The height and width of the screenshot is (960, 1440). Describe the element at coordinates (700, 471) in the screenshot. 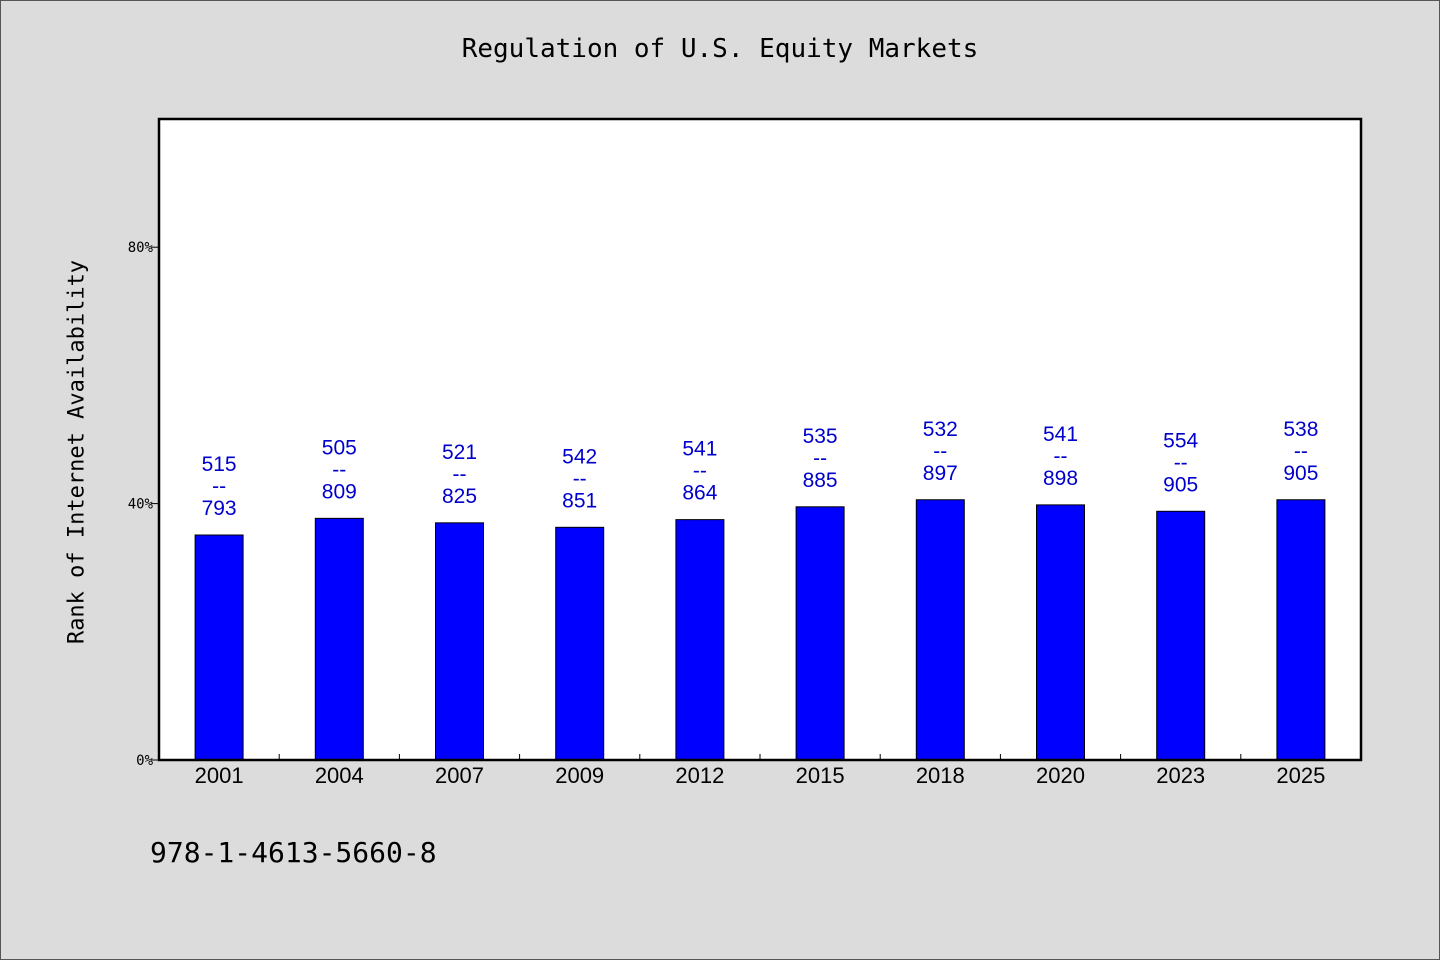

I see `bar-label-2012-1: --` at that location.